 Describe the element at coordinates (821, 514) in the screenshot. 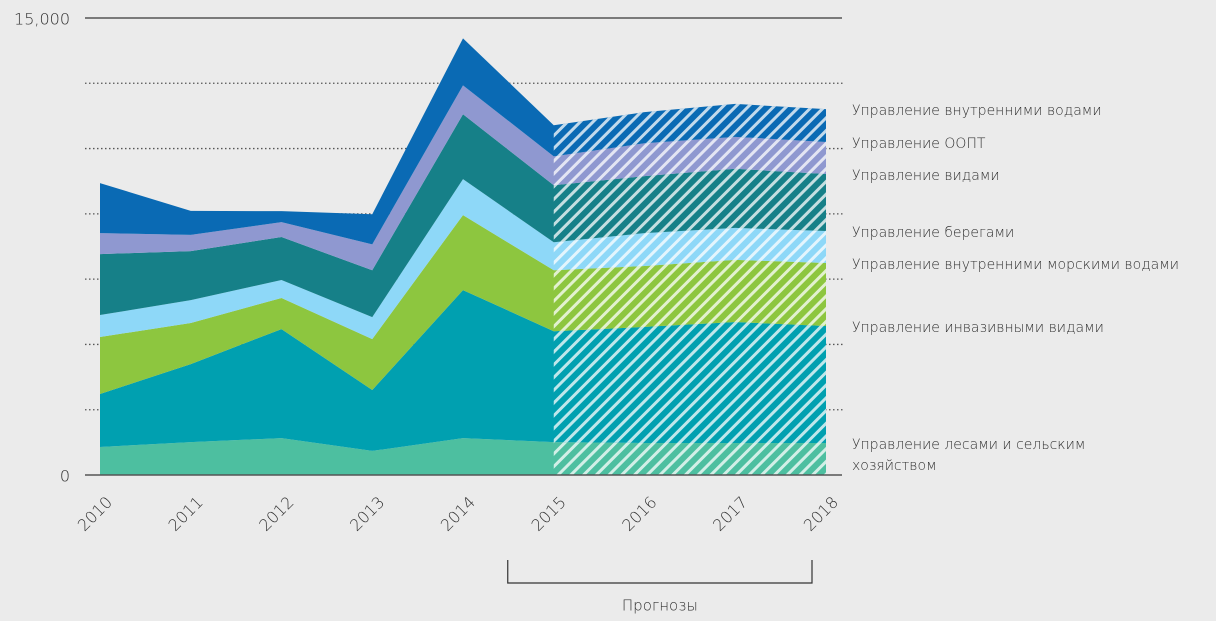

I see `x-tick-label: 2018` at that location.